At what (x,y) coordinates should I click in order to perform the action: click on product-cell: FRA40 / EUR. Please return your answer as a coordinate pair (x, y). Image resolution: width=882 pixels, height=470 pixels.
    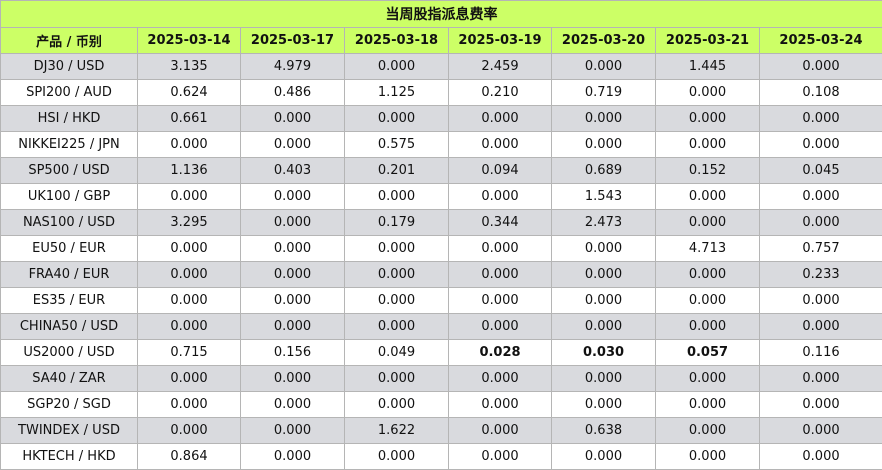
    Looking at the image, I should click on (69, 275).